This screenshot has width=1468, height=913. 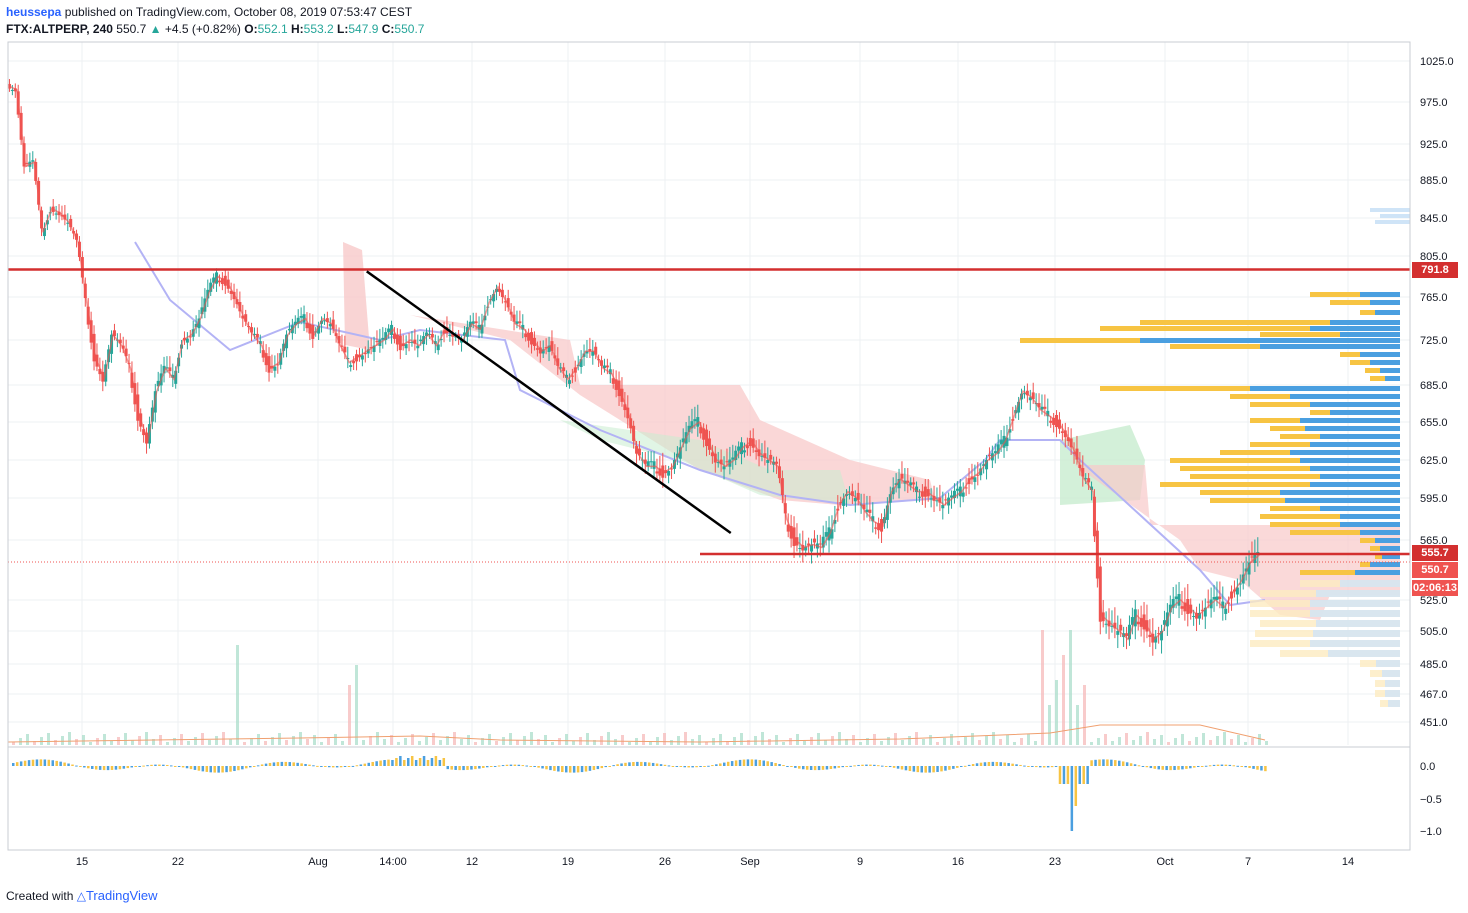 What do you see at coordinates (388, 29) in the screenshot?
I see `close-label: C:` at bounding box center [388, 29].